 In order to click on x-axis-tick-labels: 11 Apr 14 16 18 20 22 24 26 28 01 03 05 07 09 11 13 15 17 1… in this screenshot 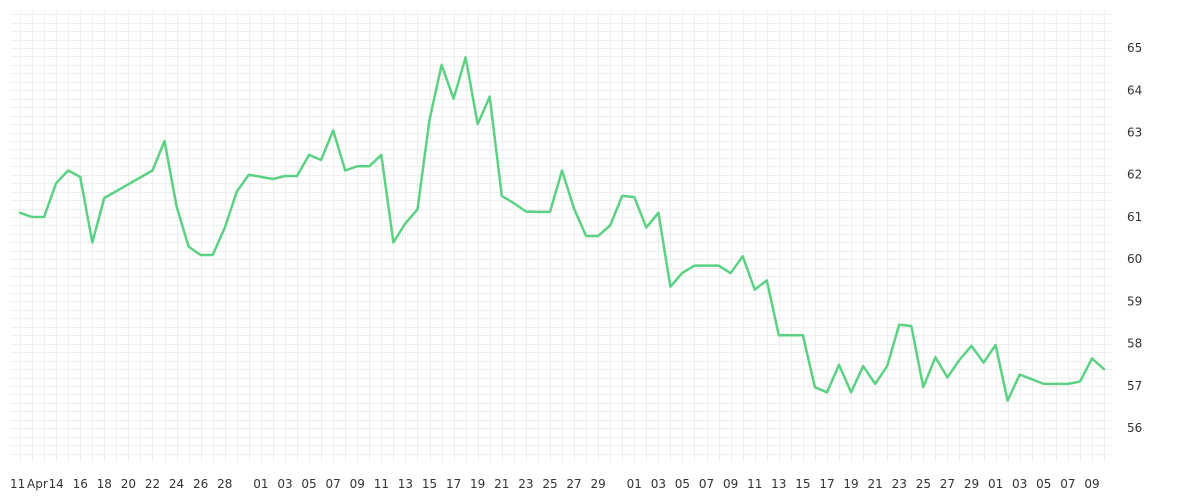, I will do `click(555, 484)`.